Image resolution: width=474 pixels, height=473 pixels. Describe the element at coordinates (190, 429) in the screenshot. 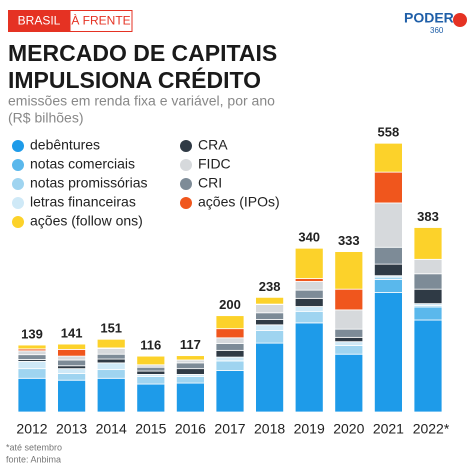

I see `x-tick-label: 2016` at that location.